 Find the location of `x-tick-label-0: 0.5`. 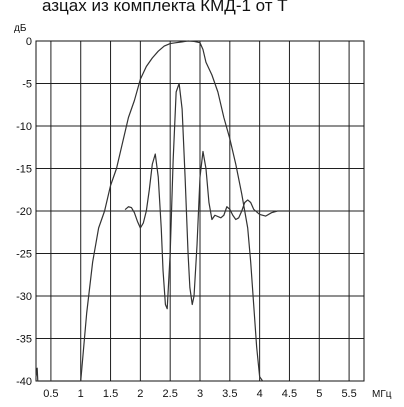

x-tick-label-0: 0.5 is located at coordinates (50, 394).